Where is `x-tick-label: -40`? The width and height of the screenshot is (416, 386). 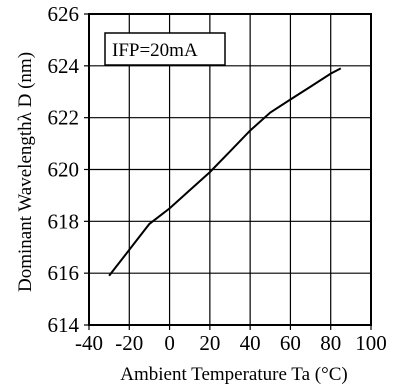 x-tick-label: -40 is located at coordinates (89, 343).